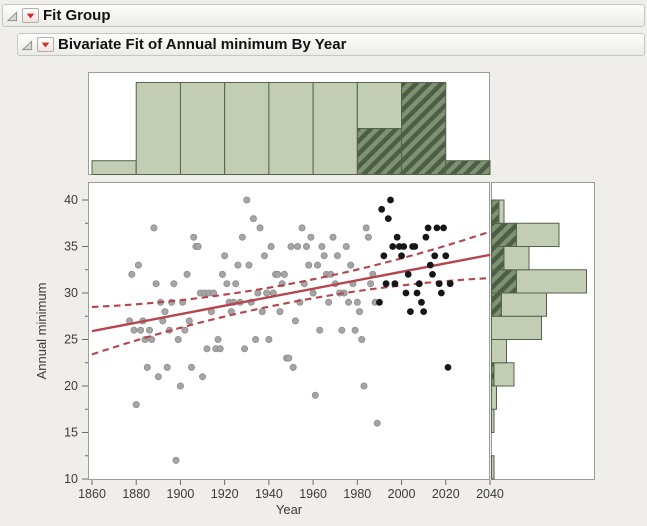 This screenshot has width=647, height=526. I want to click on confidence-band-upper, so click(291, 269).